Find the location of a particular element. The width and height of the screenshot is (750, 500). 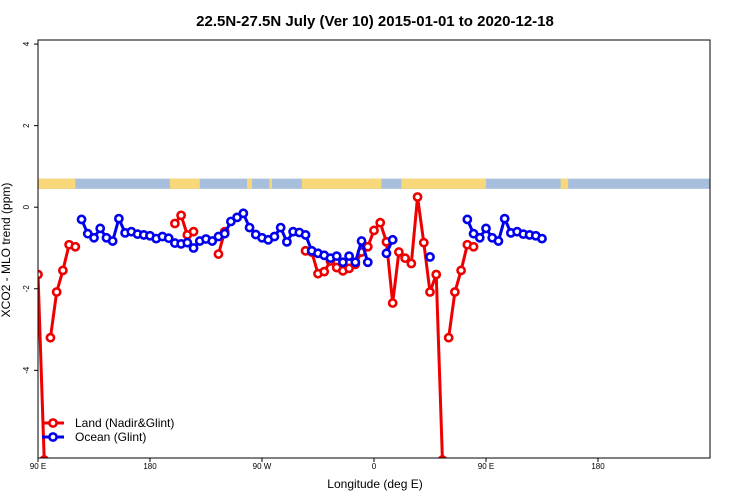

series-ocean is located at coordinates (311, 238).